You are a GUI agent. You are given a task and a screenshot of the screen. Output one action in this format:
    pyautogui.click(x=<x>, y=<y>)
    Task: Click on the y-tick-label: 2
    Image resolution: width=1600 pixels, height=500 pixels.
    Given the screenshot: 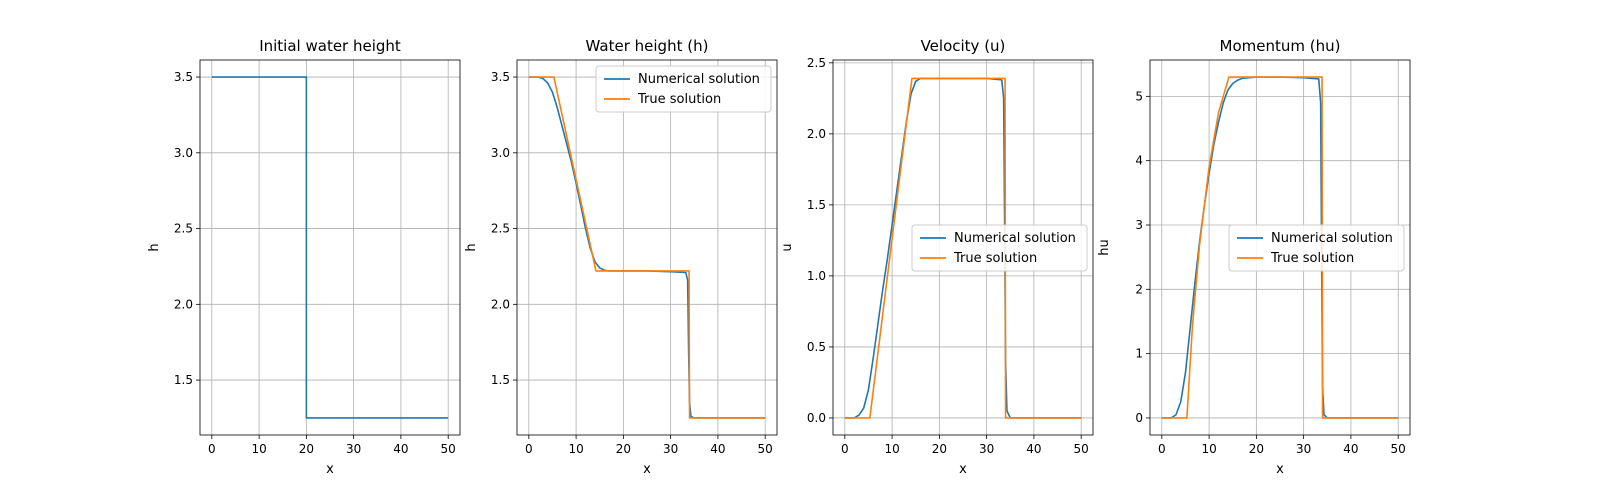 What is the action you would take?
    pyautogui.click(x=1139, y=289)
    